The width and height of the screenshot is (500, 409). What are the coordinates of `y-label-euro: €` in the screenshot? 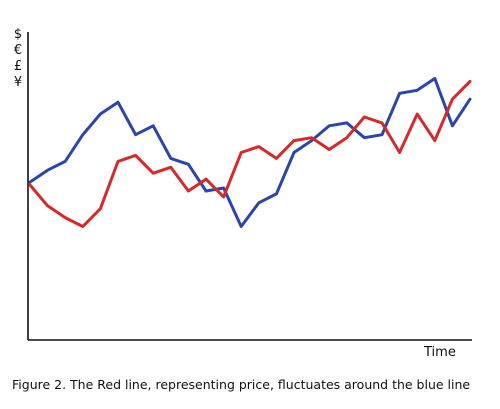 It's located at (18, 50).